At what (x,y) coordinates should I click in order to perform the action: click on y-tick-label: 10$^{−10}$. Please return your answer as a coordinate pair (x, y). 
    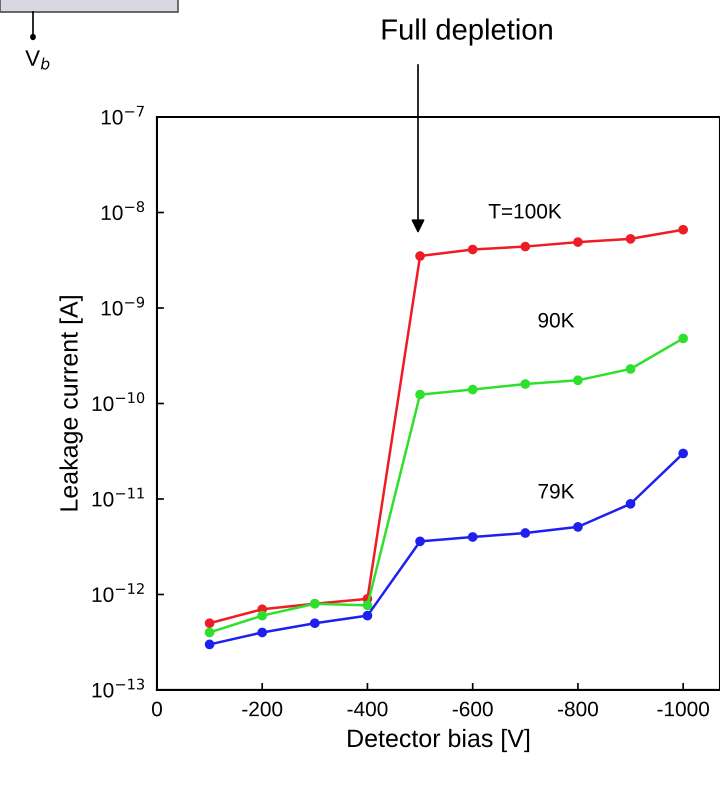
    Looking at the image, I should click on (118, 402).